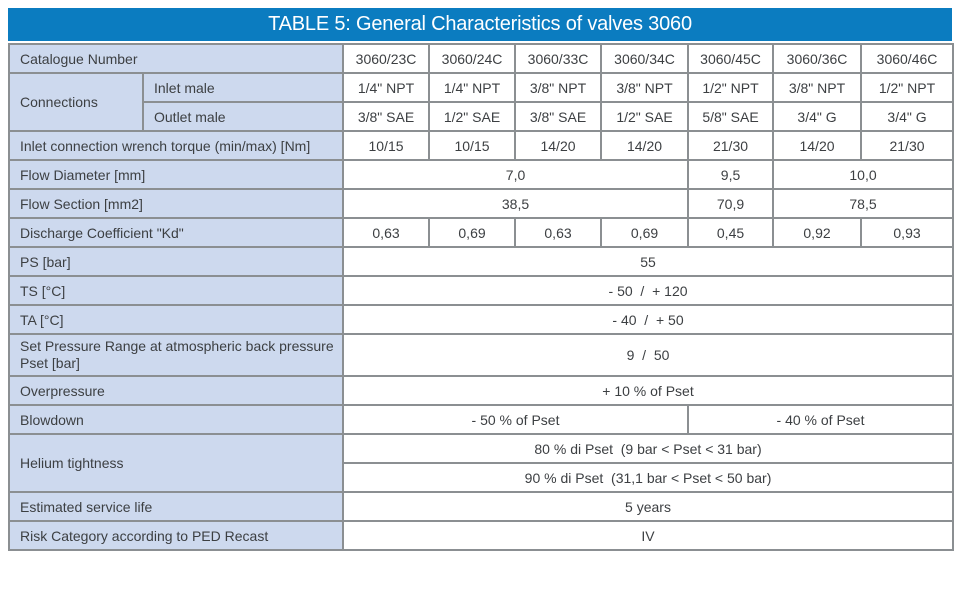  I want to click on column-header: 3060/23C, so click(386, 58).